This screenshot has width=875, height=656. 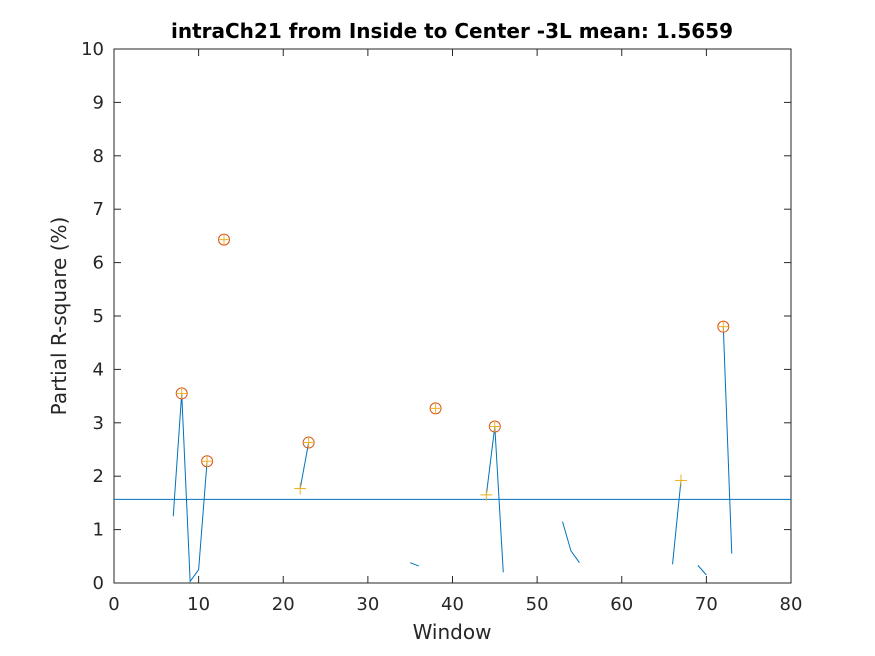 What do you see at coordinates (621, 604) in the screenshot?
I see `x-tick-label: 60` at bounding box center [621, 604].